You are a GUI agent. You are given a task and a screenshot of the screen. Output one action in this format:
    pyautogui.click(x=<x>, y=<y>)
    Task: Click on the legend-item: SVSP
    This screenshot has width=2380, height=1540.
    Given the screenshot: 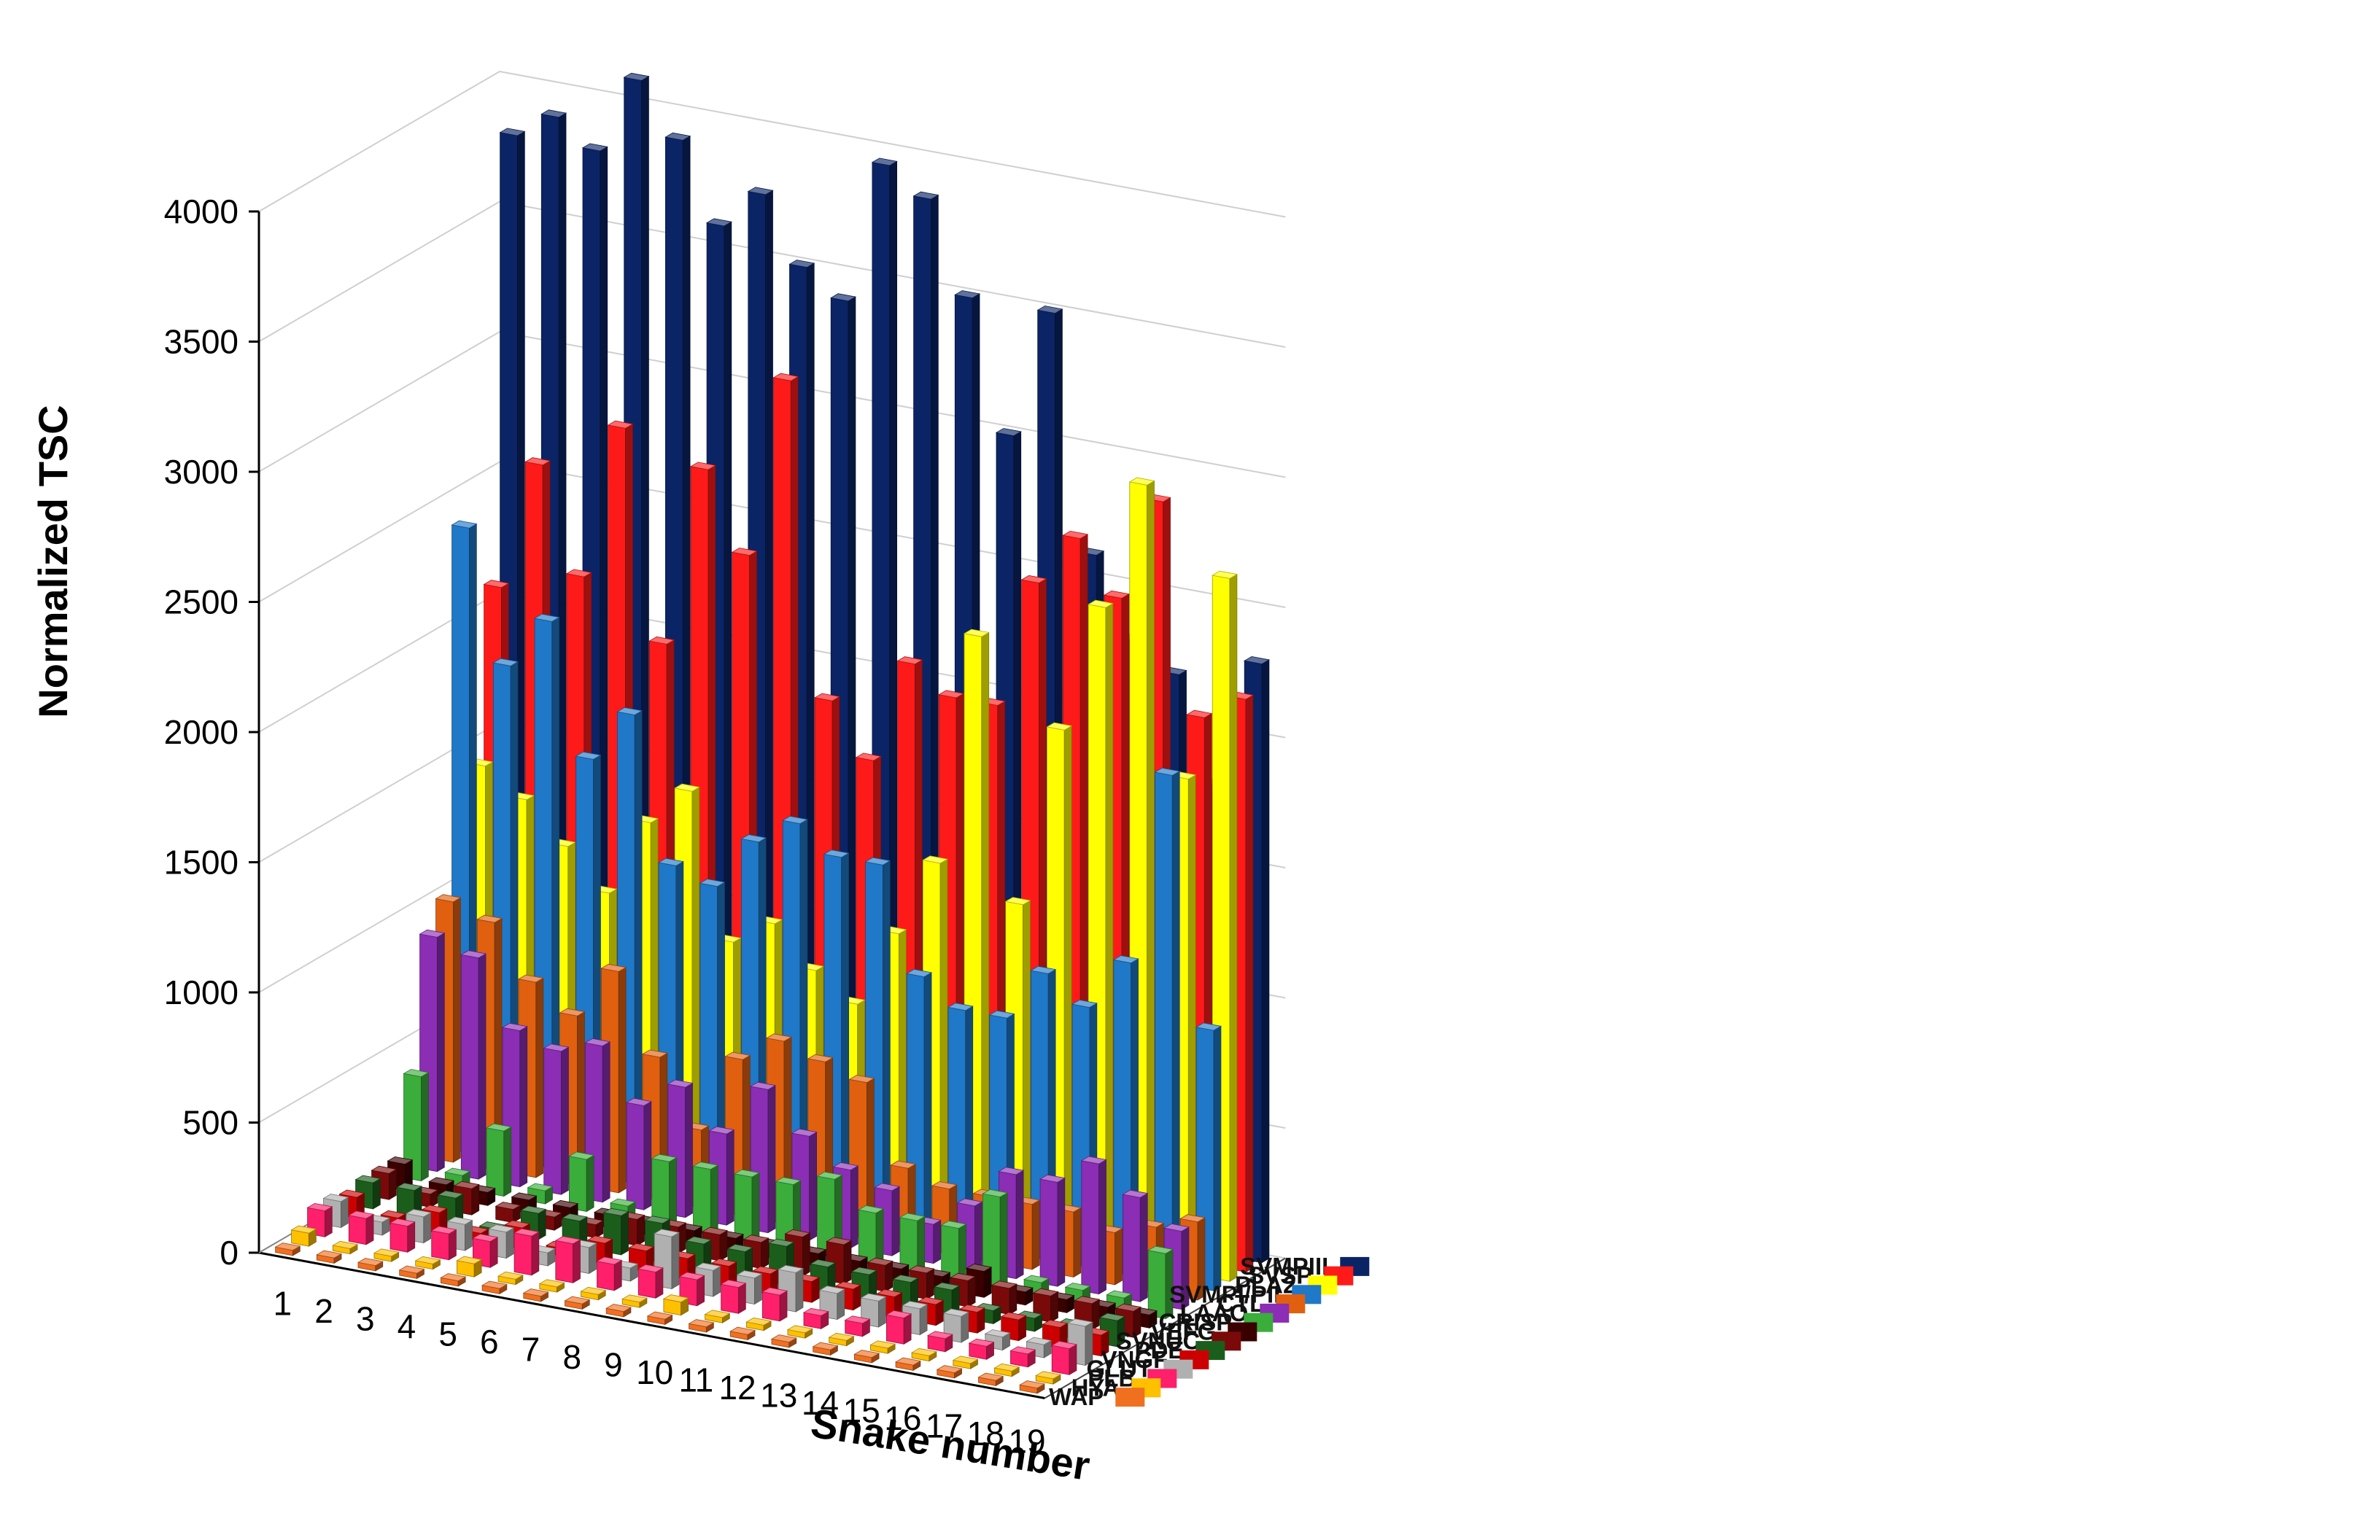 What is the action you would take?
    pyautogui.click(x=1301, y=1275)
    